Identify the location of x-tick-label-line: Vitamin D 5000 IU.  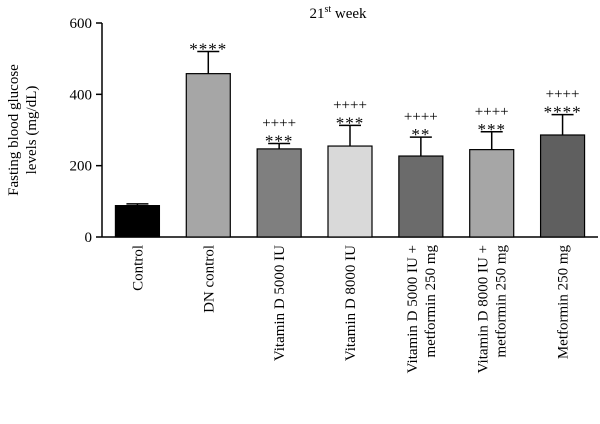
(280, 303).